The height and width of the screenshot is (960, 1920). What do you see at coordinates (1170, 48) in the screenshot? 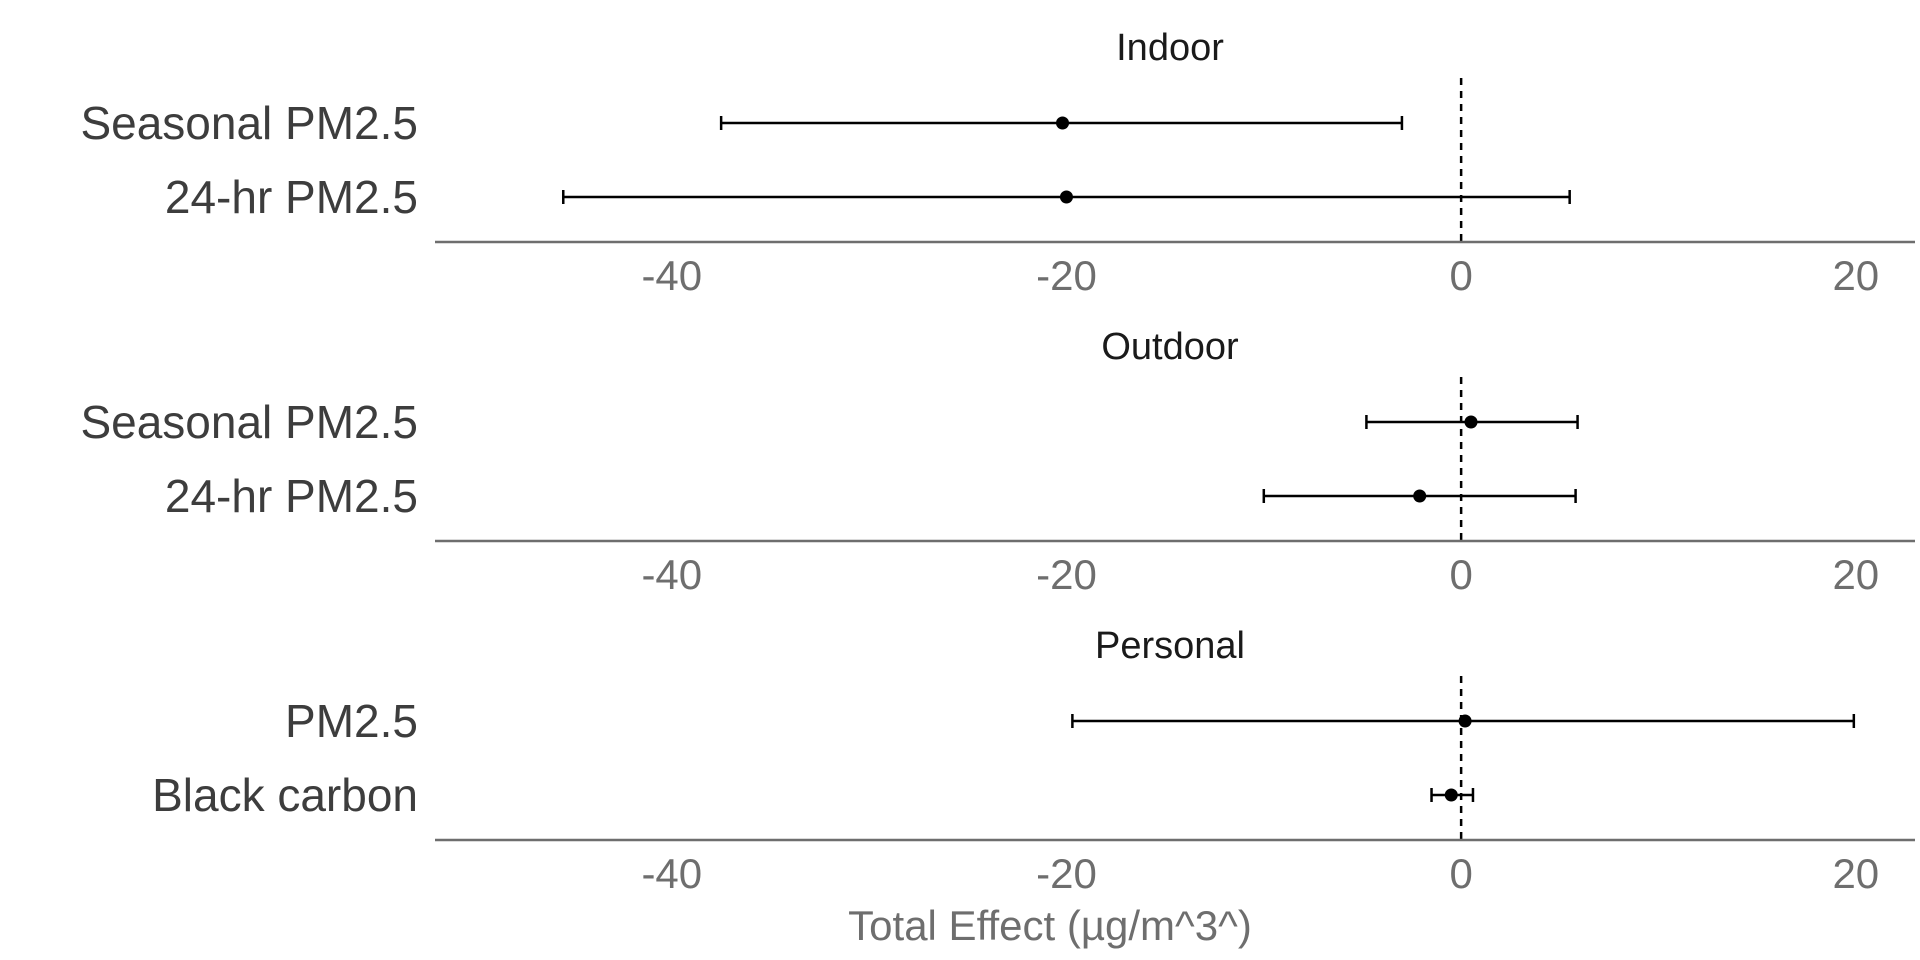
I see `panel-title: Indoor` at bounding box center [1170, 48].